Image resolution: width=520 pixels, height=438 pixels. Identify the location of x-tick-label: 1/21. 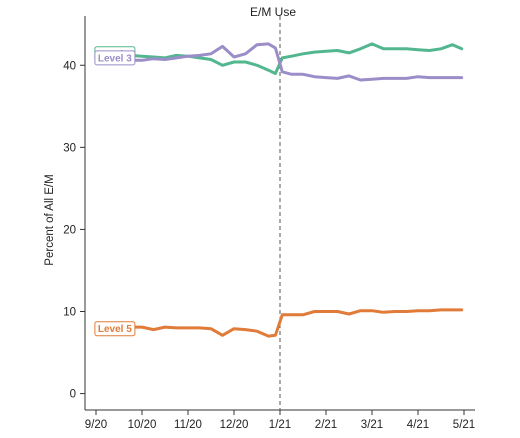
(280, 425).